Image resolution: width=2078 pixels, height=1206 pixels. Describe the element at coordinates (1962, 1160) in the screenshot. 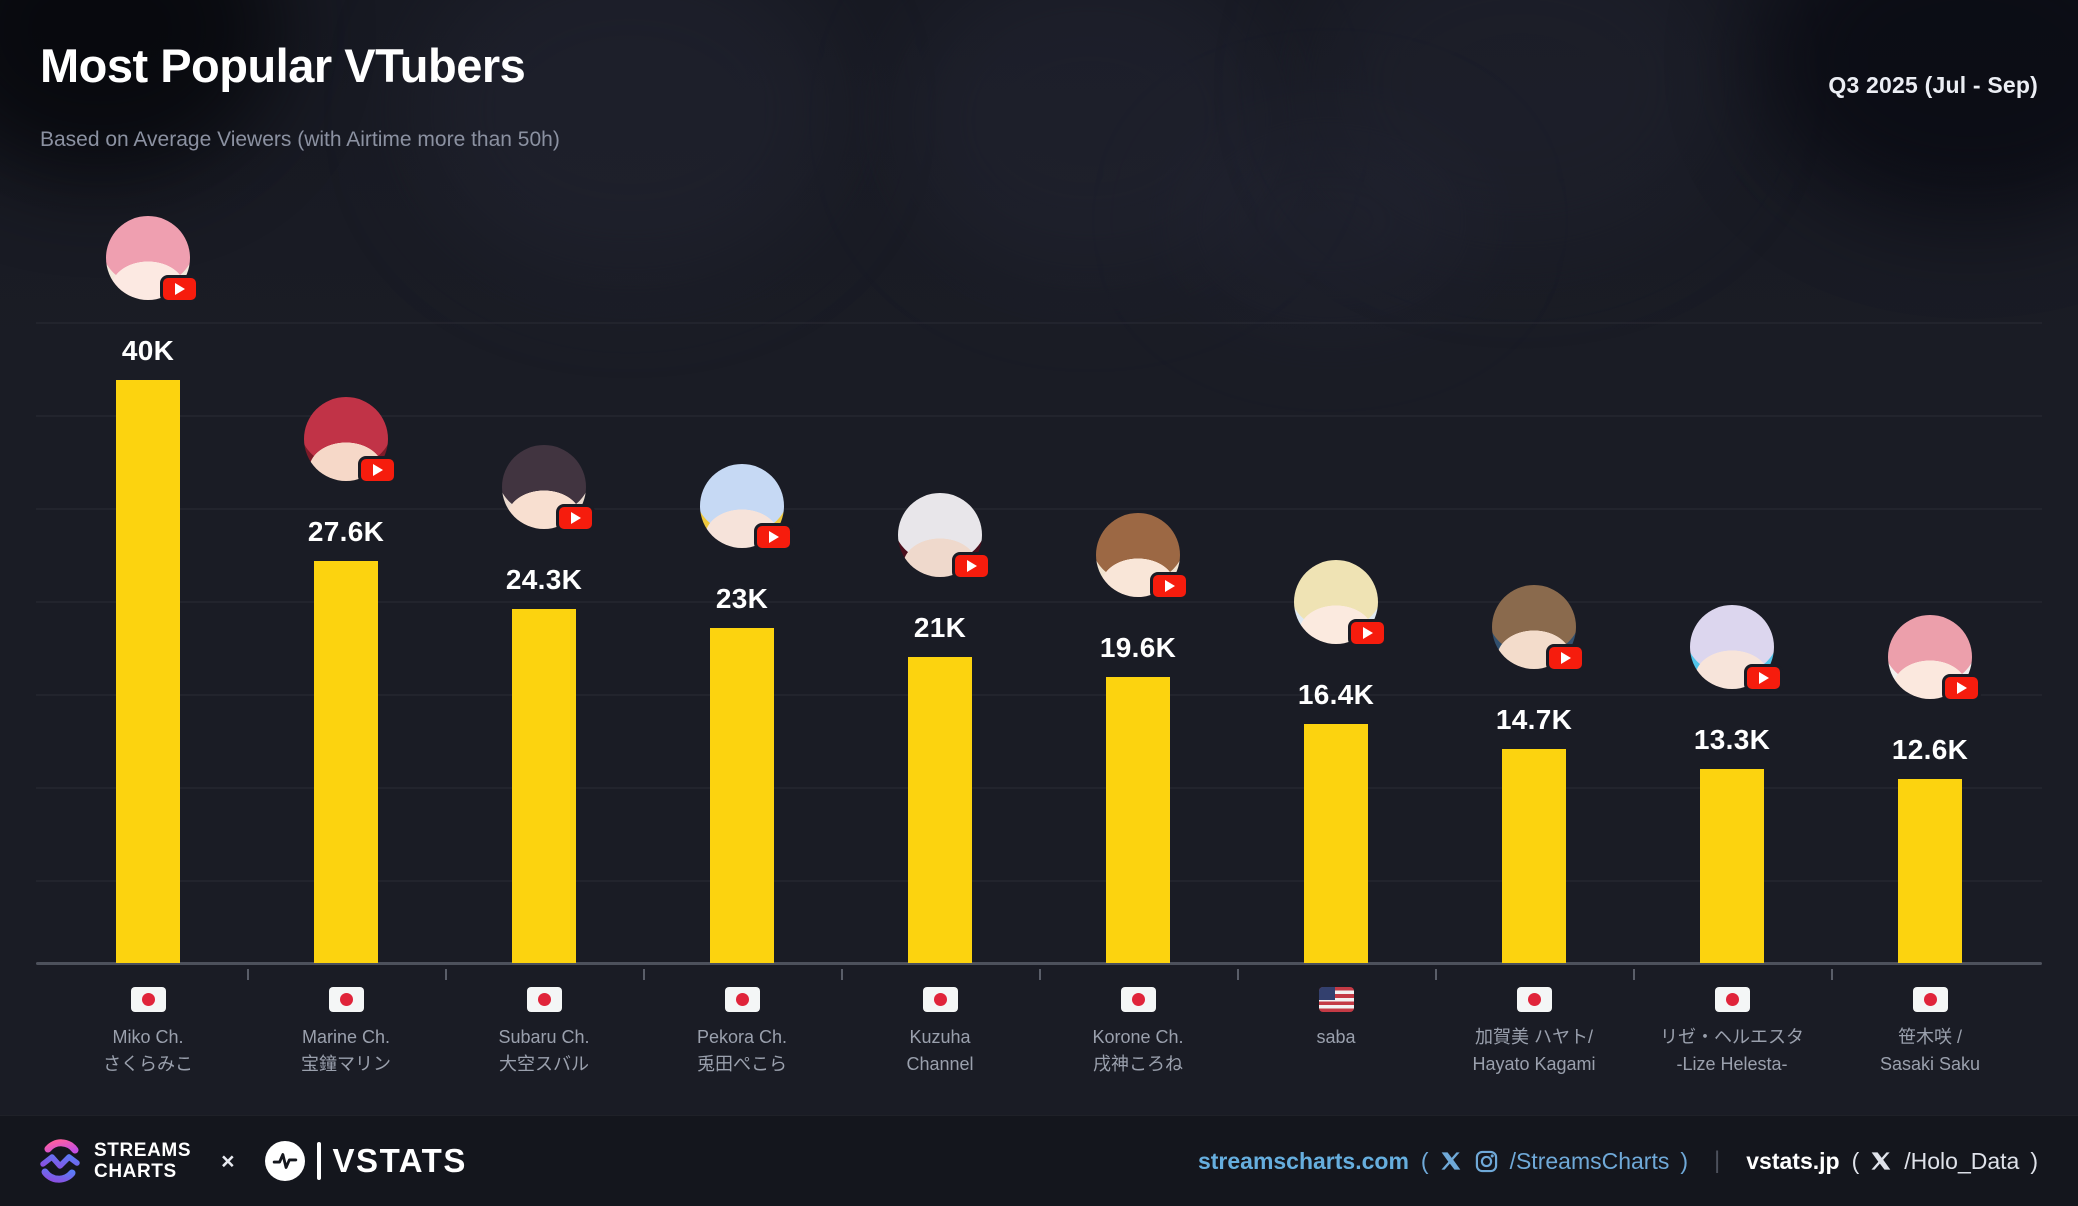

I see `vstats-handle: /Holo_Data` at that location.